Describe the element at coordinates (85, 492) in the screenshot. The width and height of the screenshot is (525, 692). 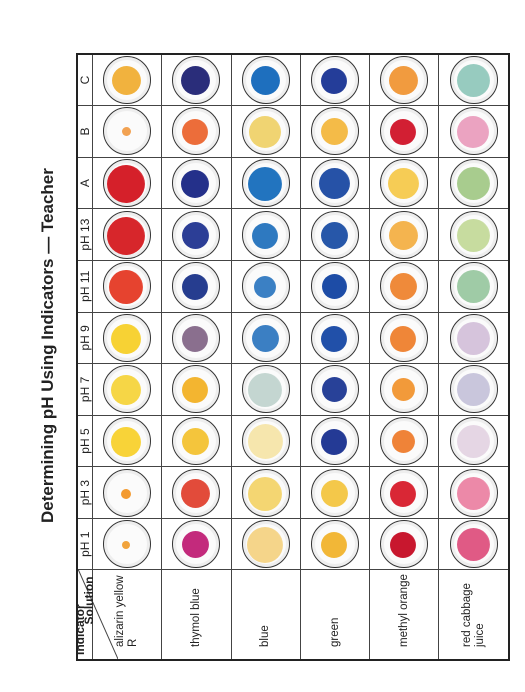
I see `column-header: pH 3` at that location.